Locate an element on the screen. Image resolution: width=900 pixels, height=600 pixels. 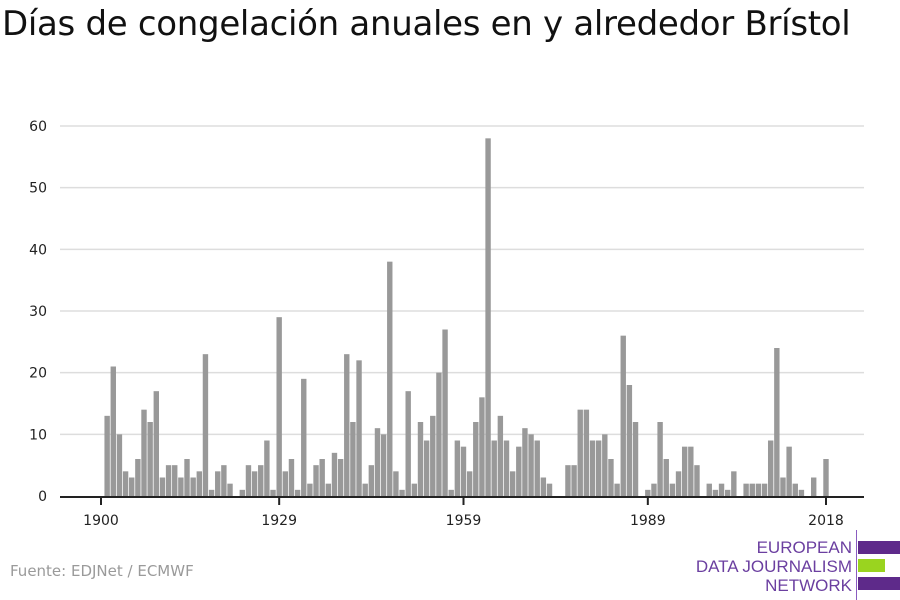
bar-1960 is located at coordinates (469, 483).